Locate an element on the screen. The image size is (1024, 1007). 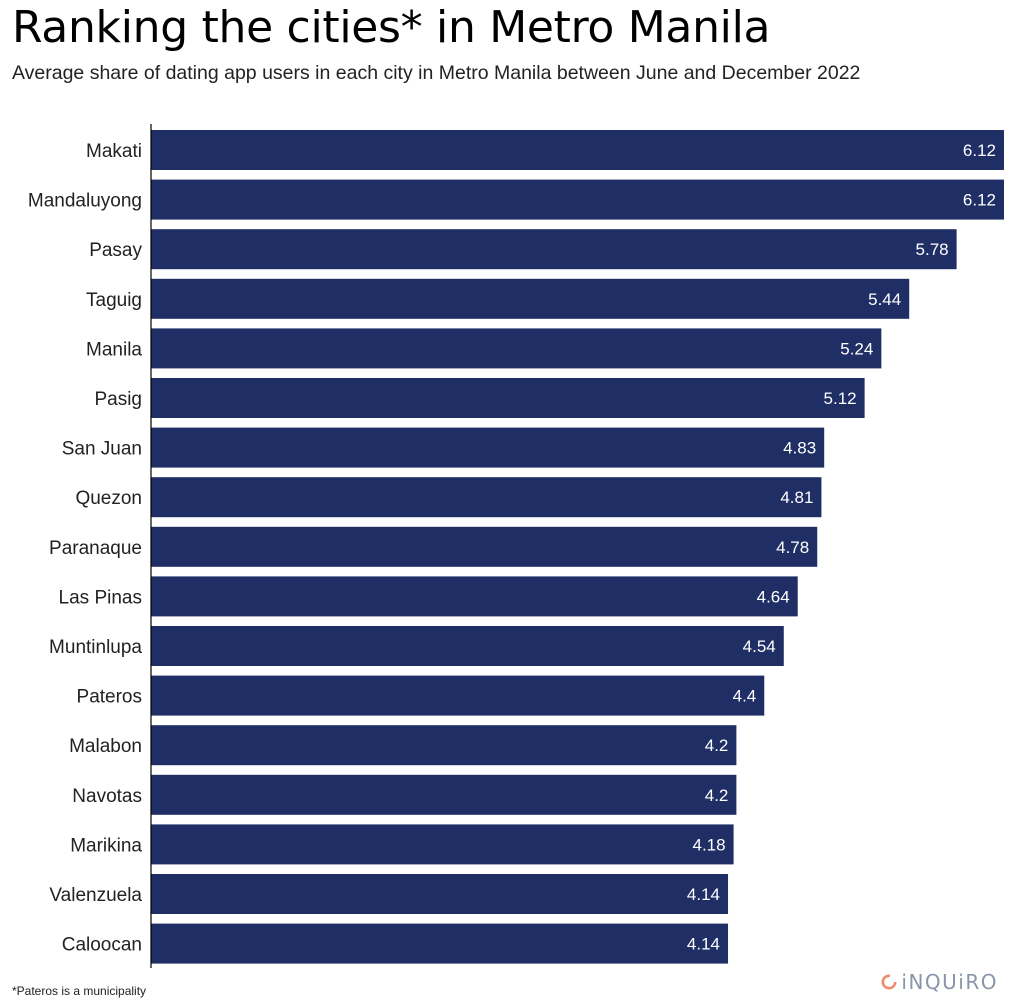
category-label: Taguig is located at coordinates (114, 300).